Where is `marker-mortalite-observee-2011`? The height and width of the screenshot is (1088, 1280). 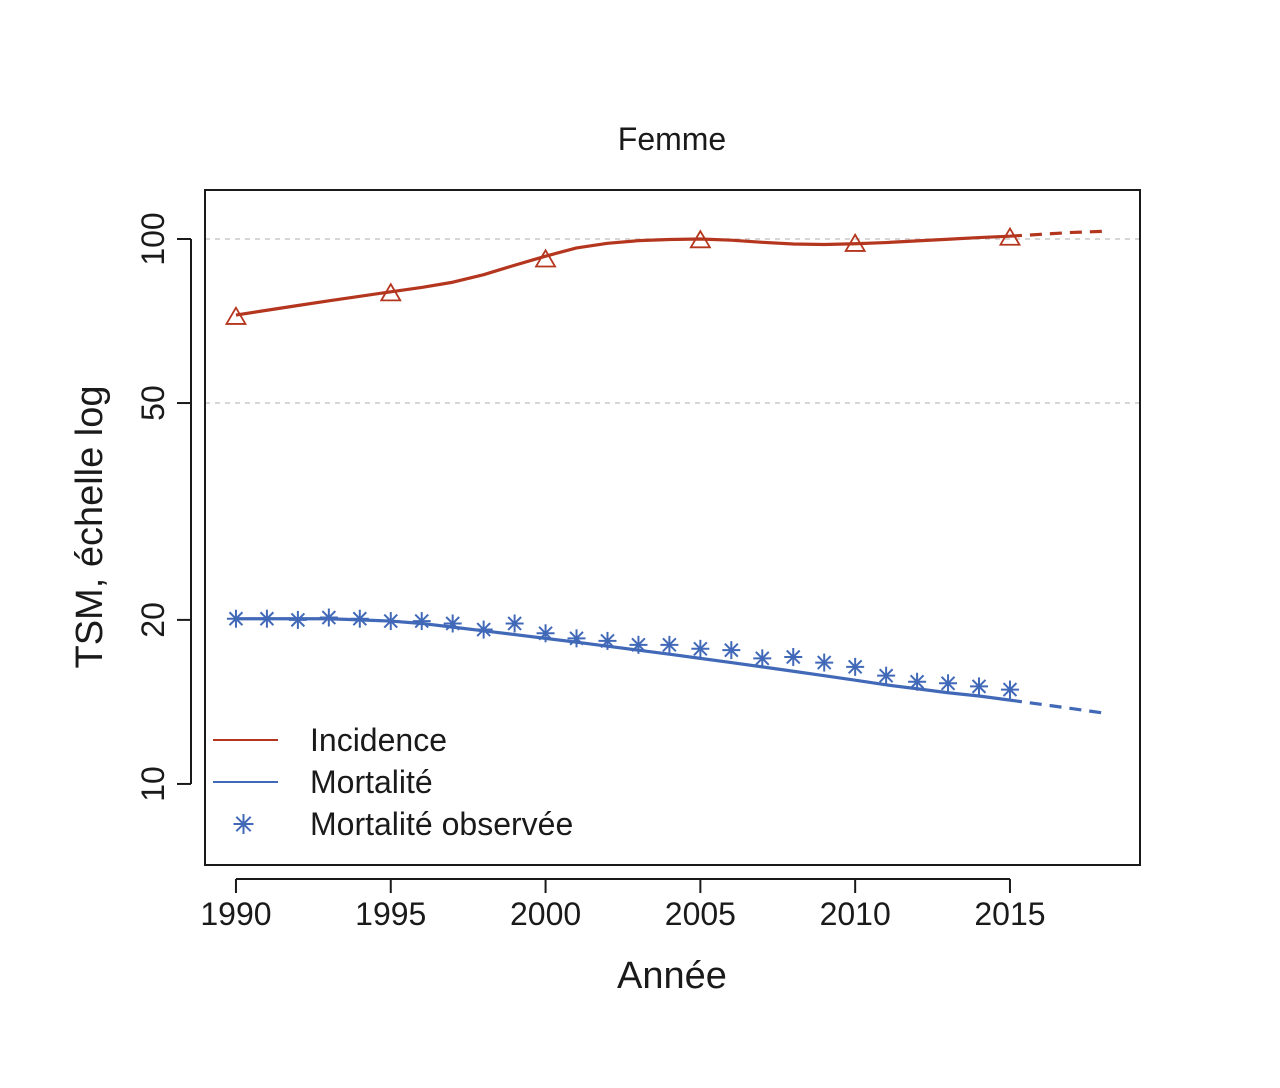
marker-mortalite-observee-2011 is located at coordinates (886, 675).